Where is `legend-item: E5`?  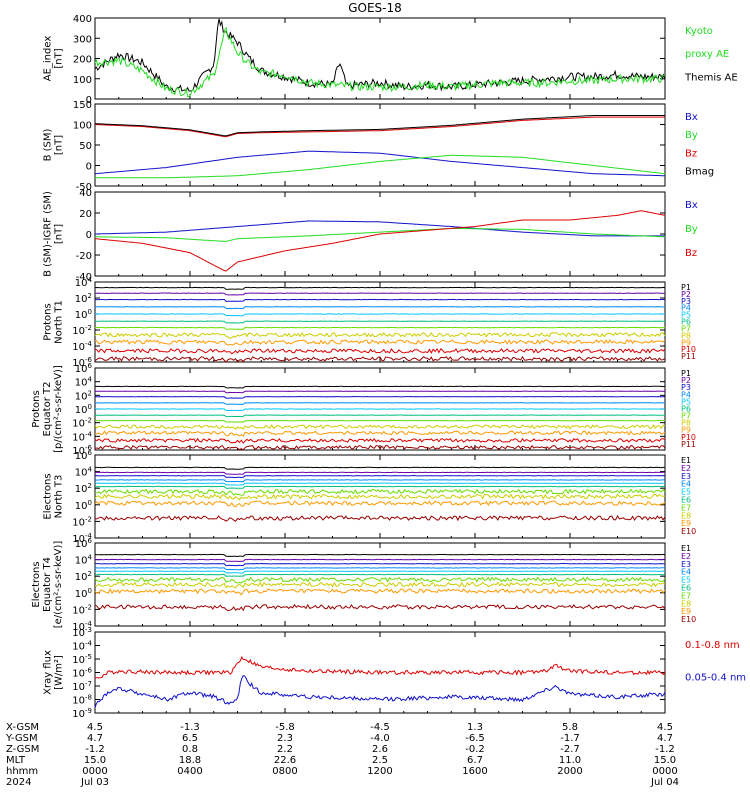 legend-item: E5 is located at coordinates (686, 580).